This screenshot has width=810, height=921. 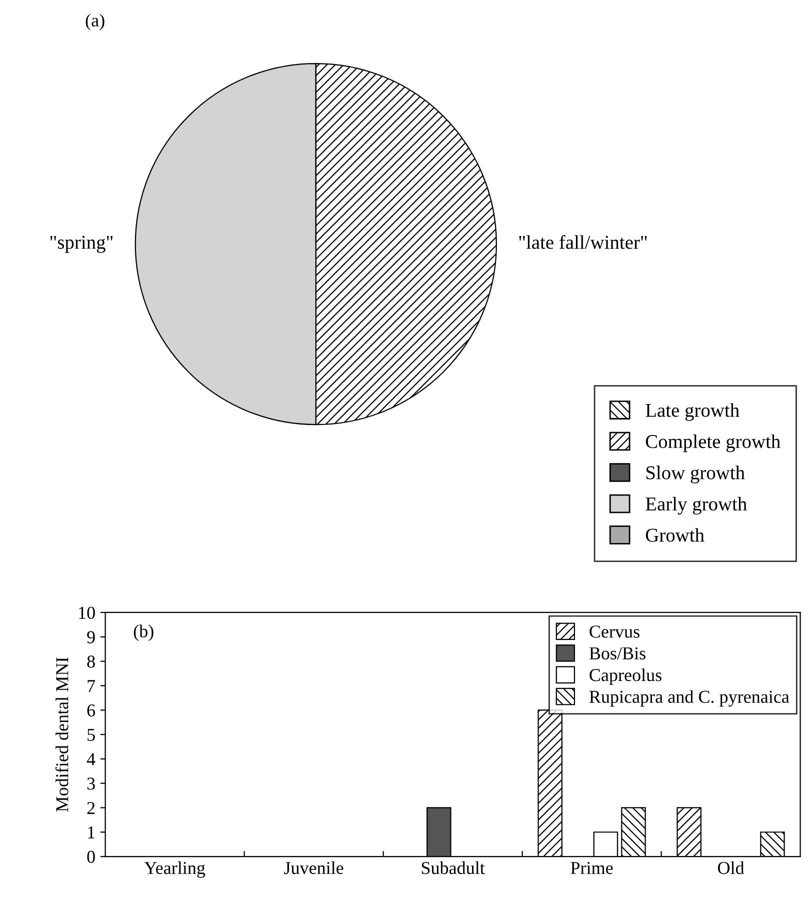 What do you see at coordinates (626, 676) in the screenshot?
I see `legend-label: Capreolus` at bounding box center [626, 676].